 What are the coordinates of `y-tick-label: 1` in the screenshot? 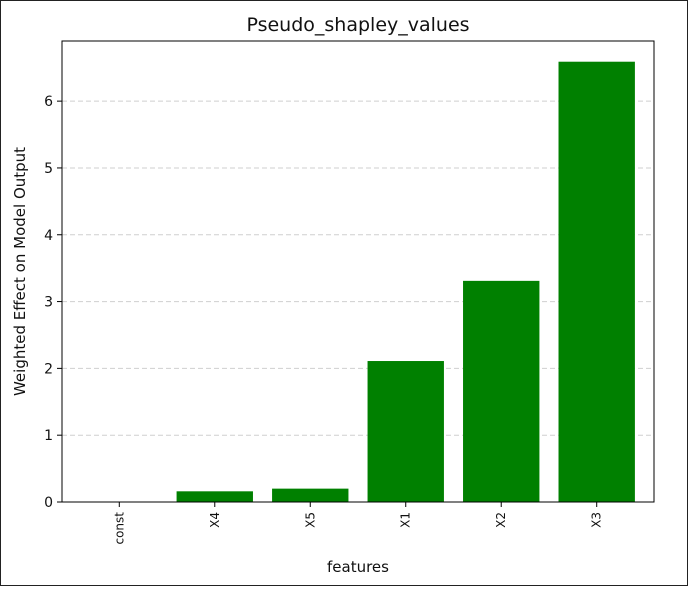 It's located at (48, 436).